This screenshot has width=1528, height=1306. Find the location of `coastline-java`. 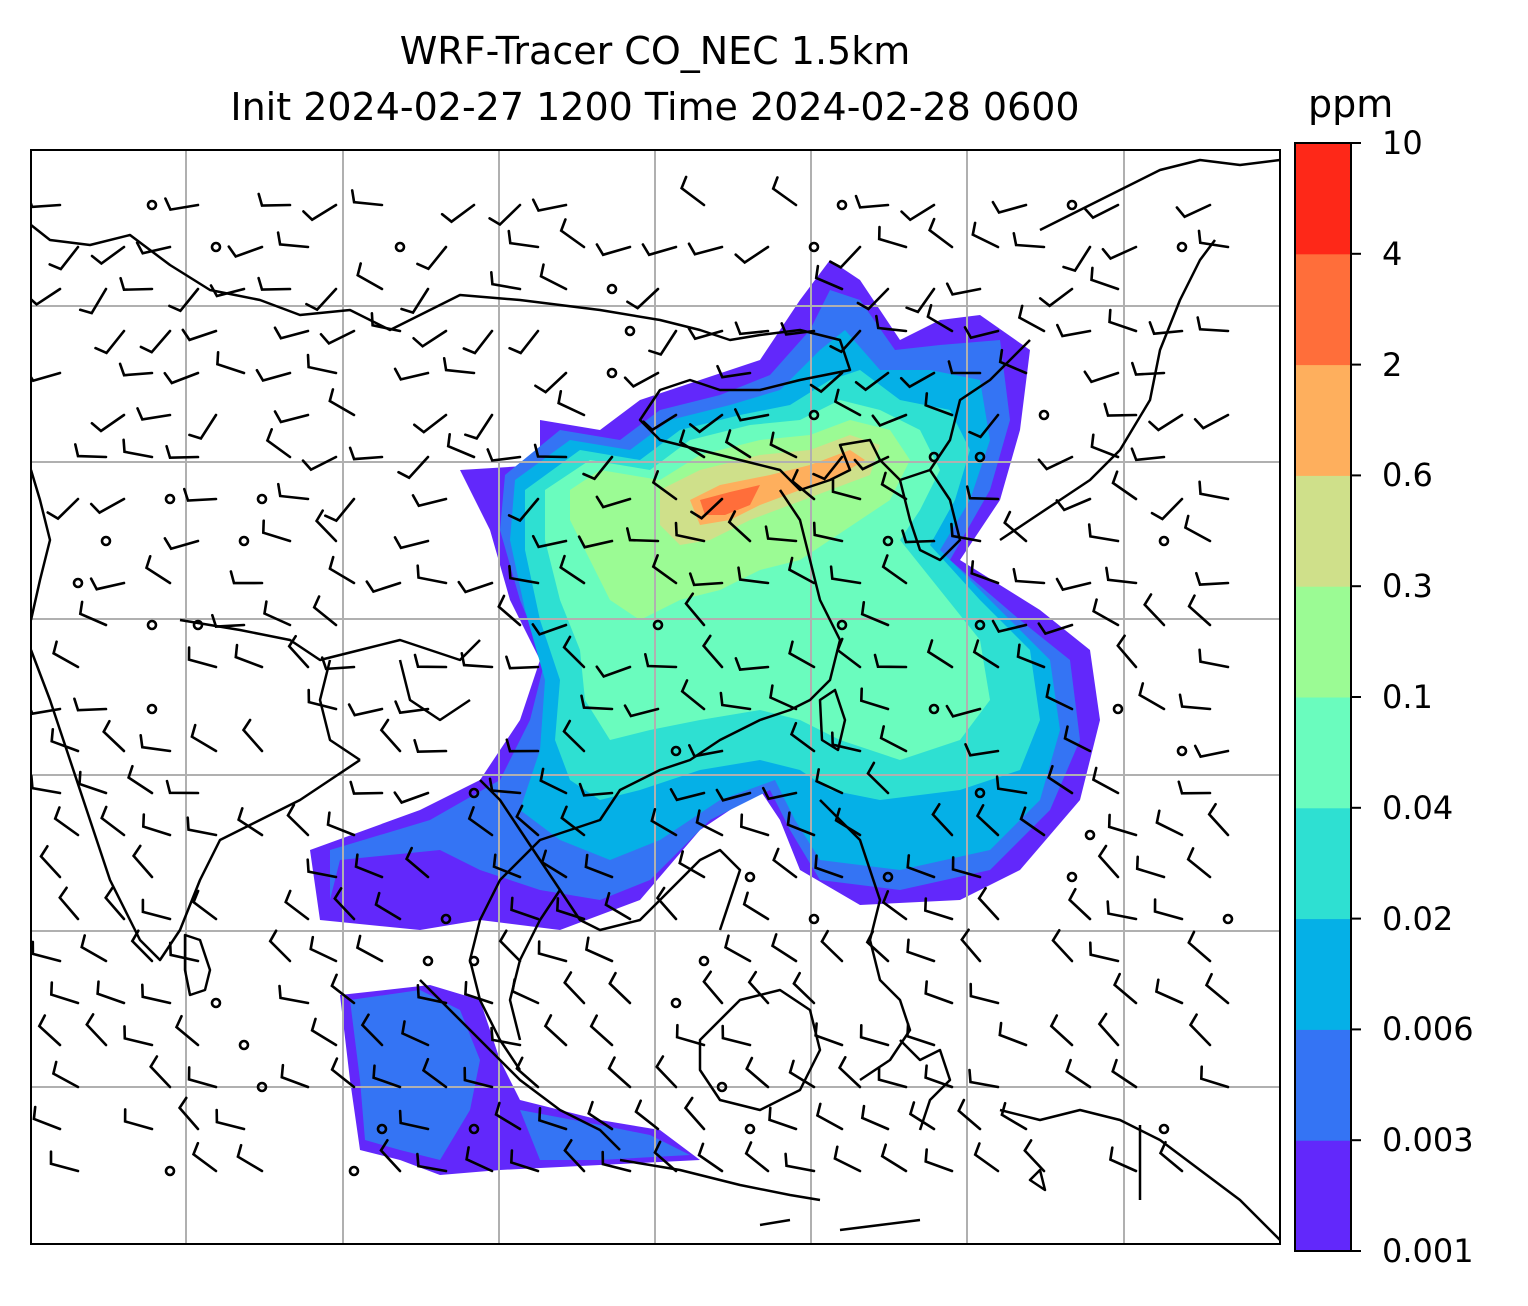

coastline-java is located at coordinates (720, 1180).